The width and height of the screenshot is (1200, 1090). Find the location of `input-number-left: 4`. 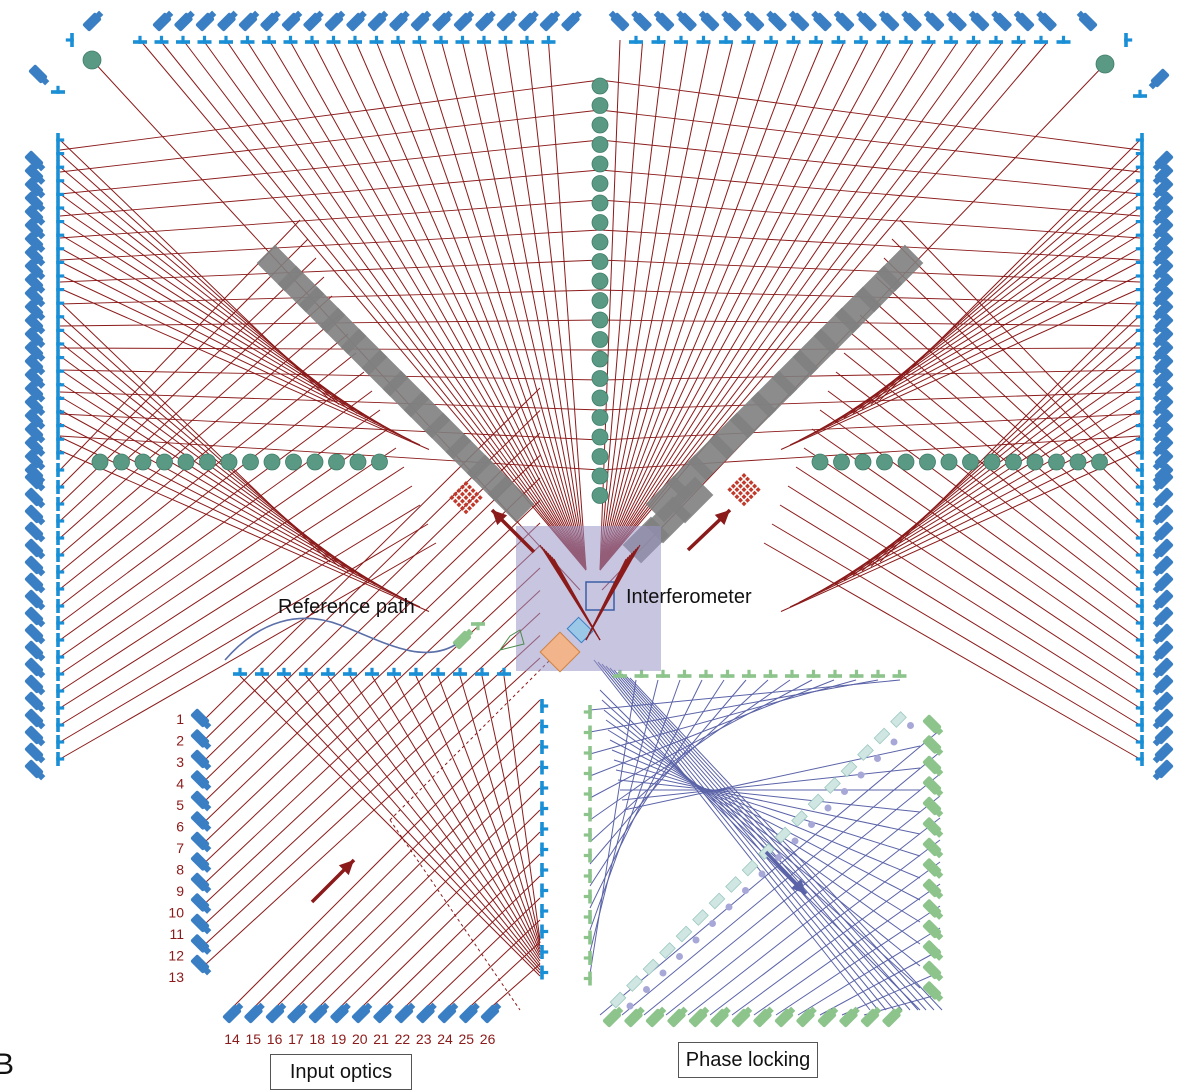

input-number-left: 4 is located at coordinates (180, 784).